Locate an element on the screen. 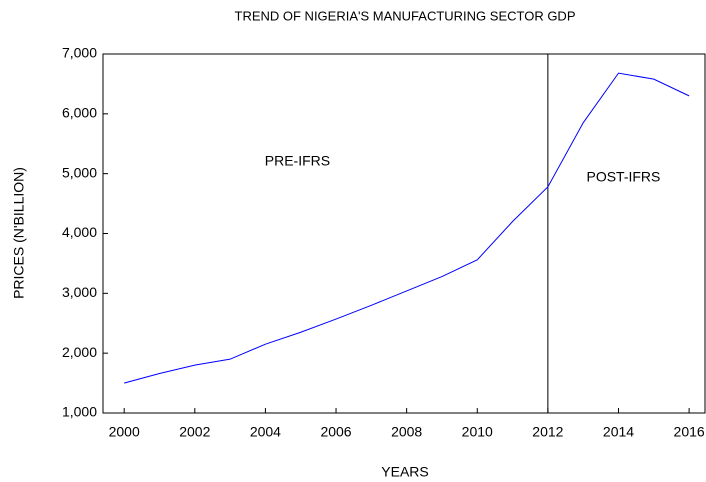  x-tick-label: 2010 is located at coordinates (477, 432).